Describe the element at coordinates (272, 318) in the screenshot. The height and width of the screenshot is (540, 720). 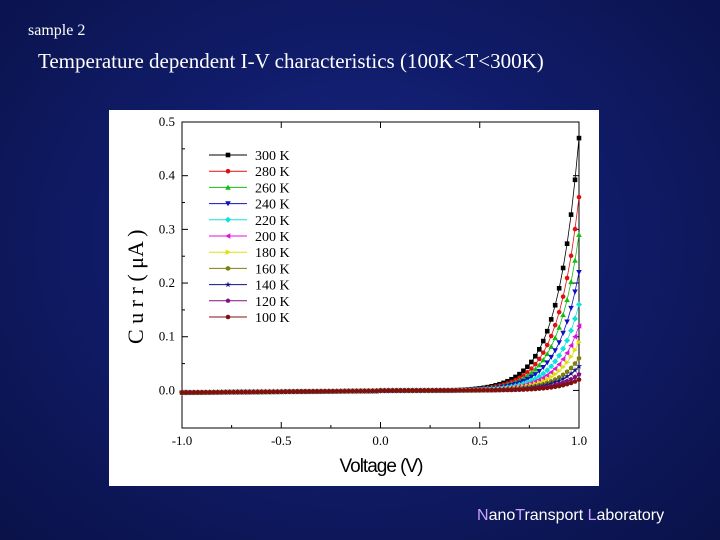
I see `legend-label: 100 K` at that location.